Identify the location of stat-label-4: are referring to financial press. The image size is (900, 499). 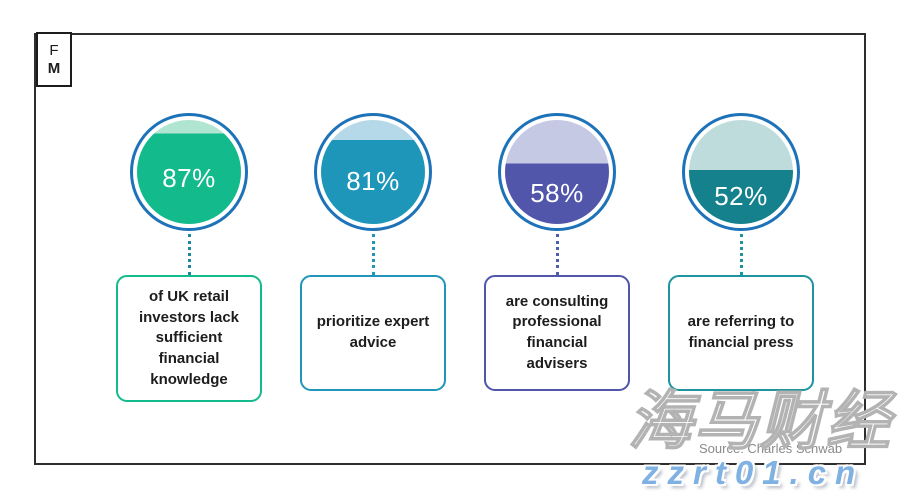
(741, 332).